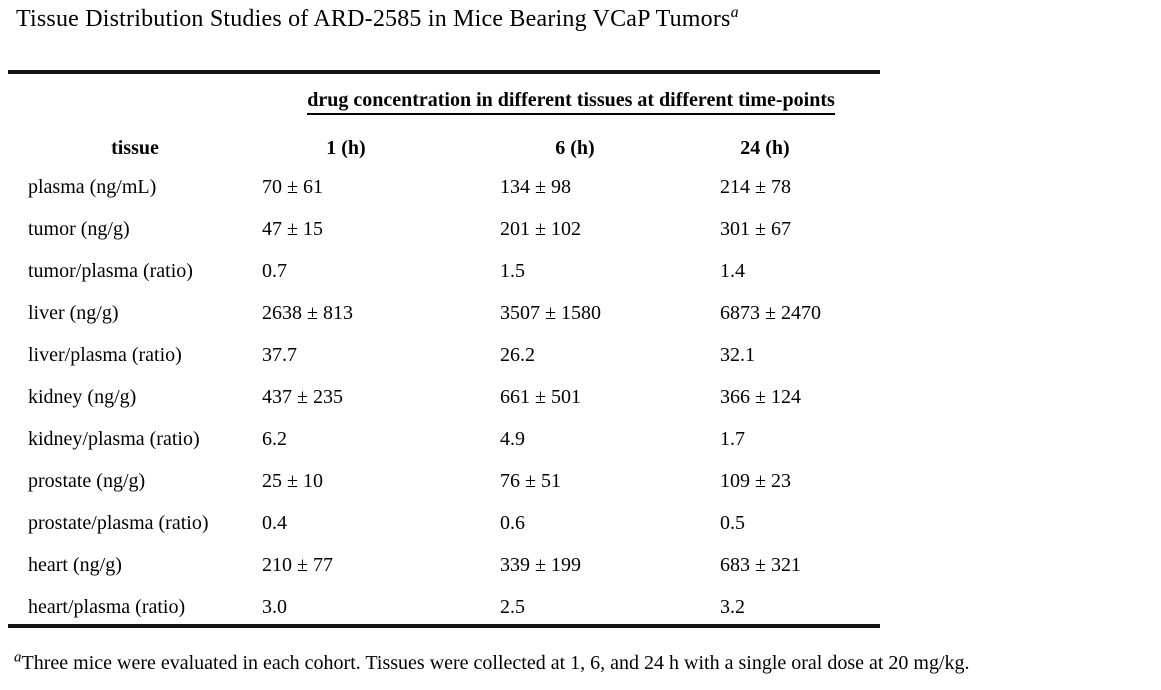 Image resolution: width=1161 pixels, height=690 pixels. I want to click on column-header-tissue: tissue, so click(135, 148).